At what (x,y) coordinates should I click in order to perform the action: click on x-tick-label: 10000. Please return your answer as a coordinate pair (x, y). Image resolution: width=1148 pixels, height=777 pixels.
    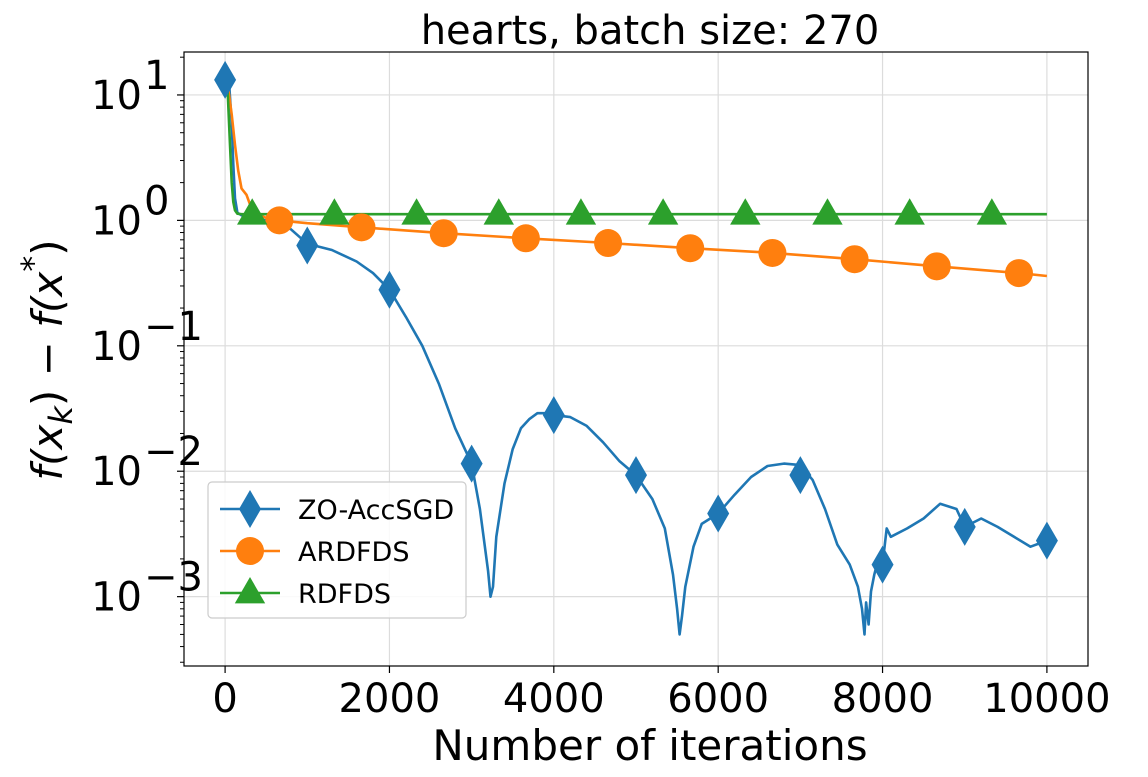
    Looking at the image, I should click on (1046, 699).